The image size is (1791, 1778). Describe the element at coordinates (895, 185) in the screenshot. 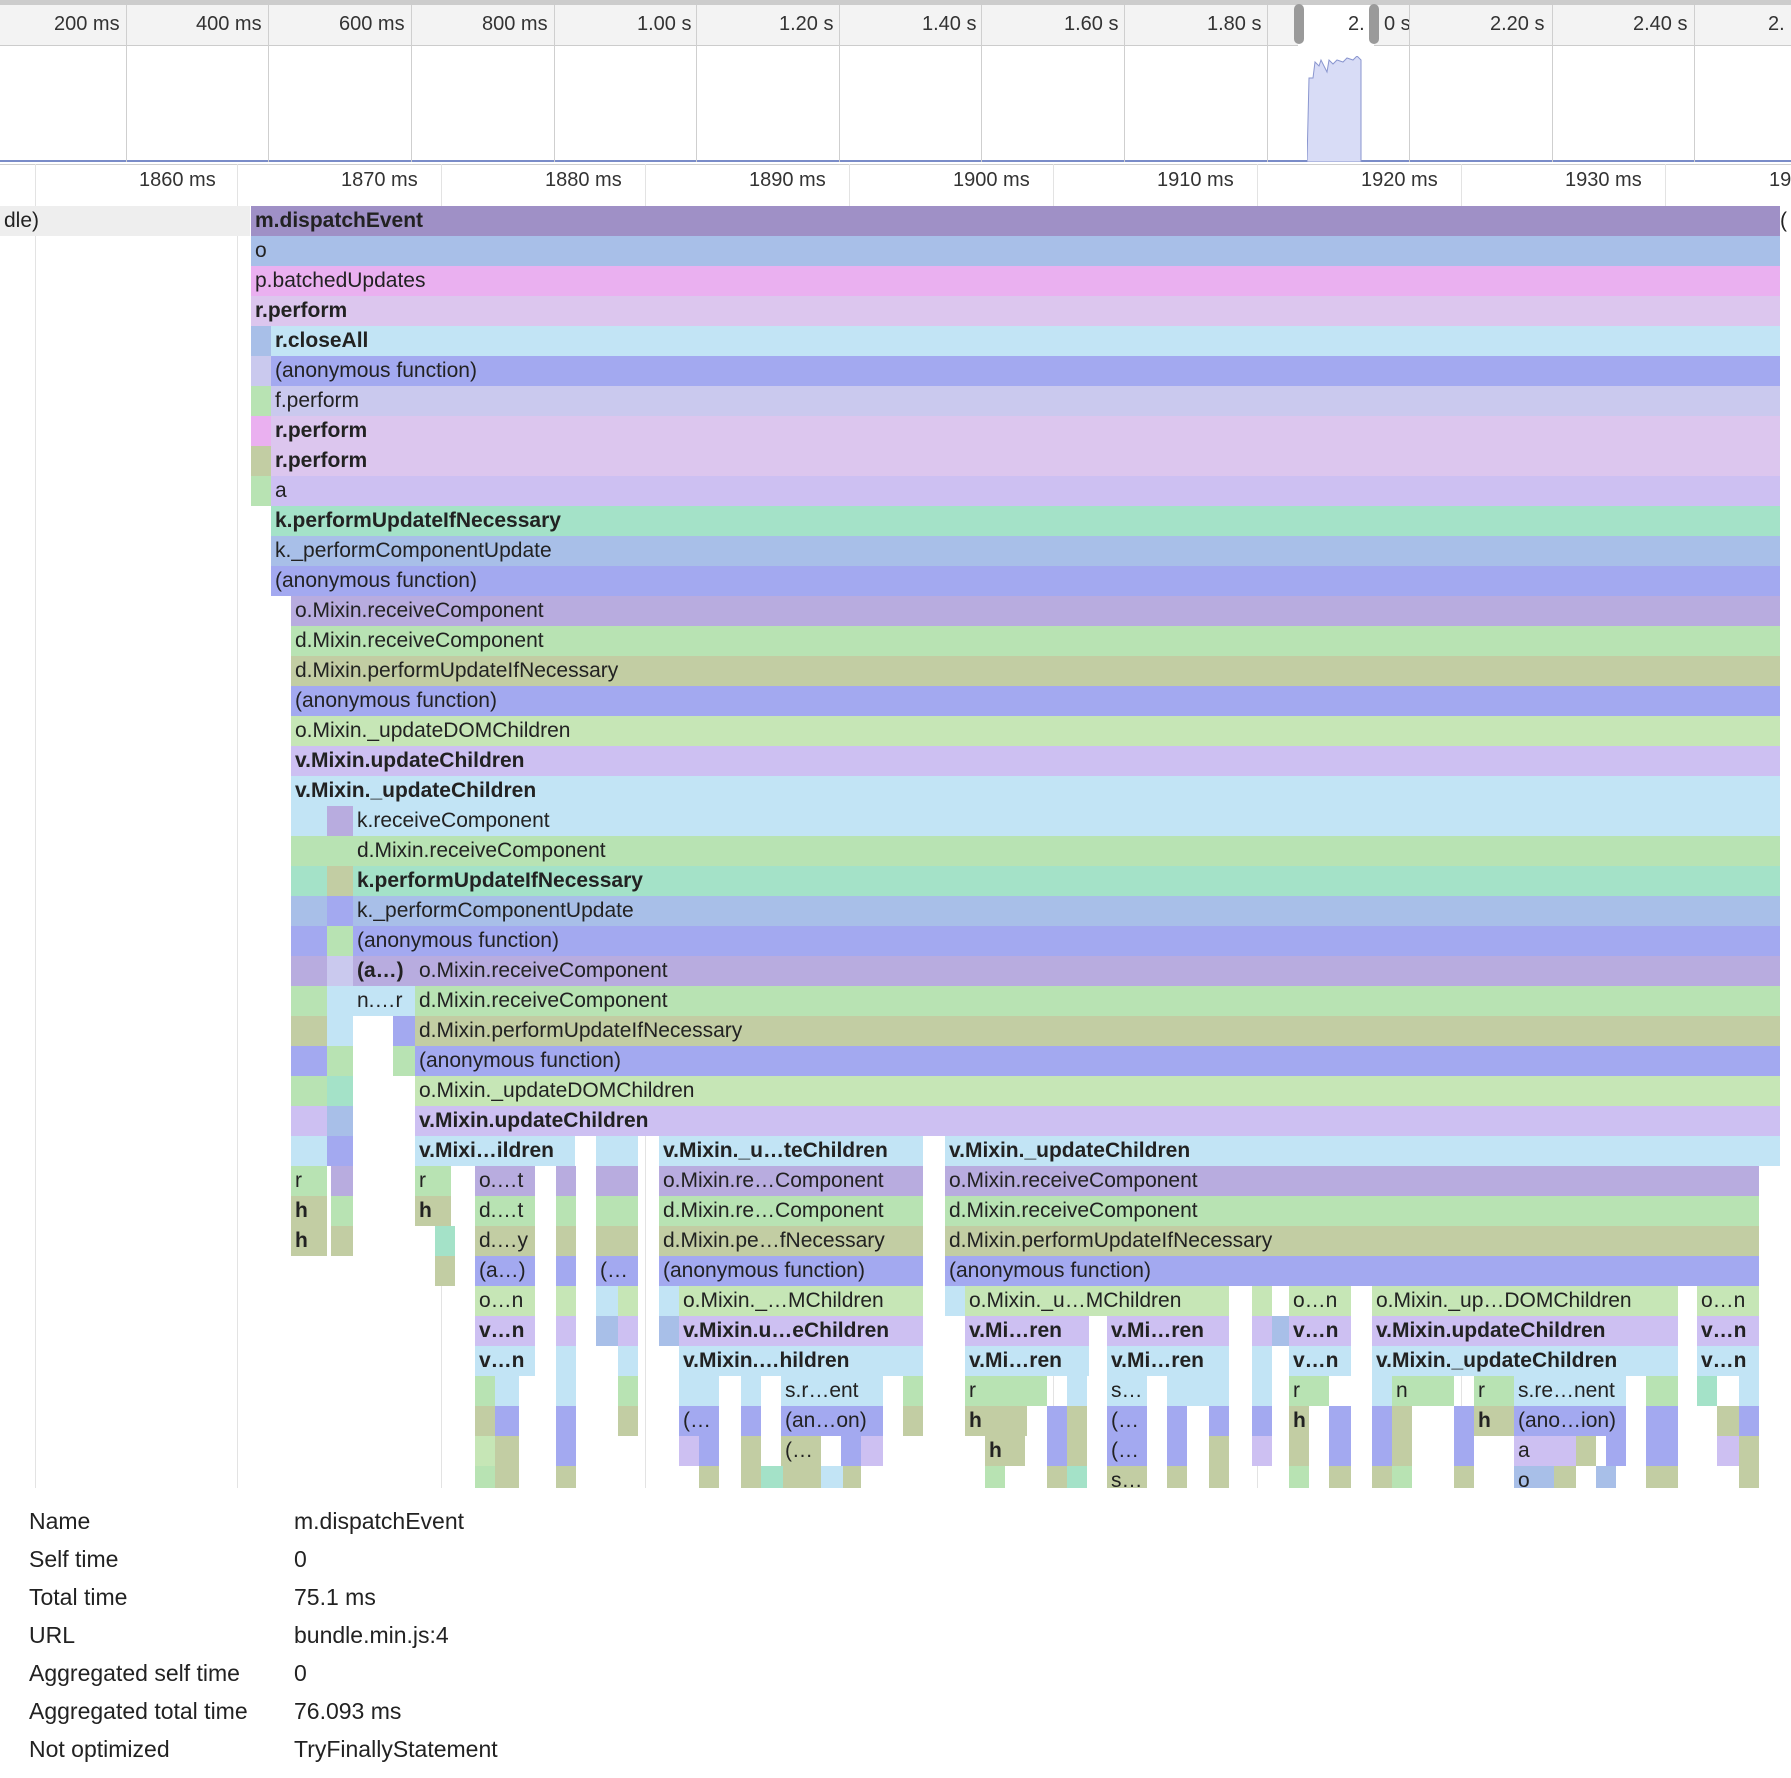

I see `detail-time-ruler` at that location.